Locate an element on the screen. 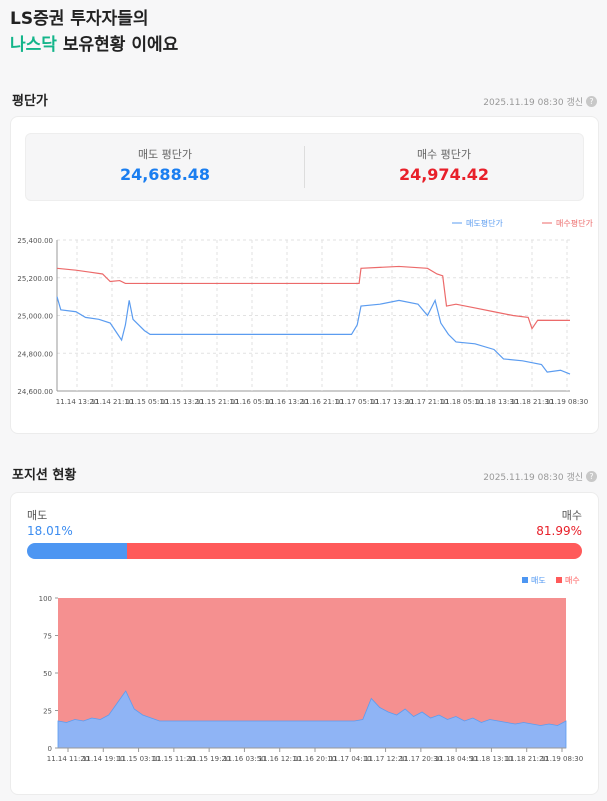  hero-title: LS증권 투자자들의 나스닥 보유현황 이에요 is located at coordinates (94, 32).